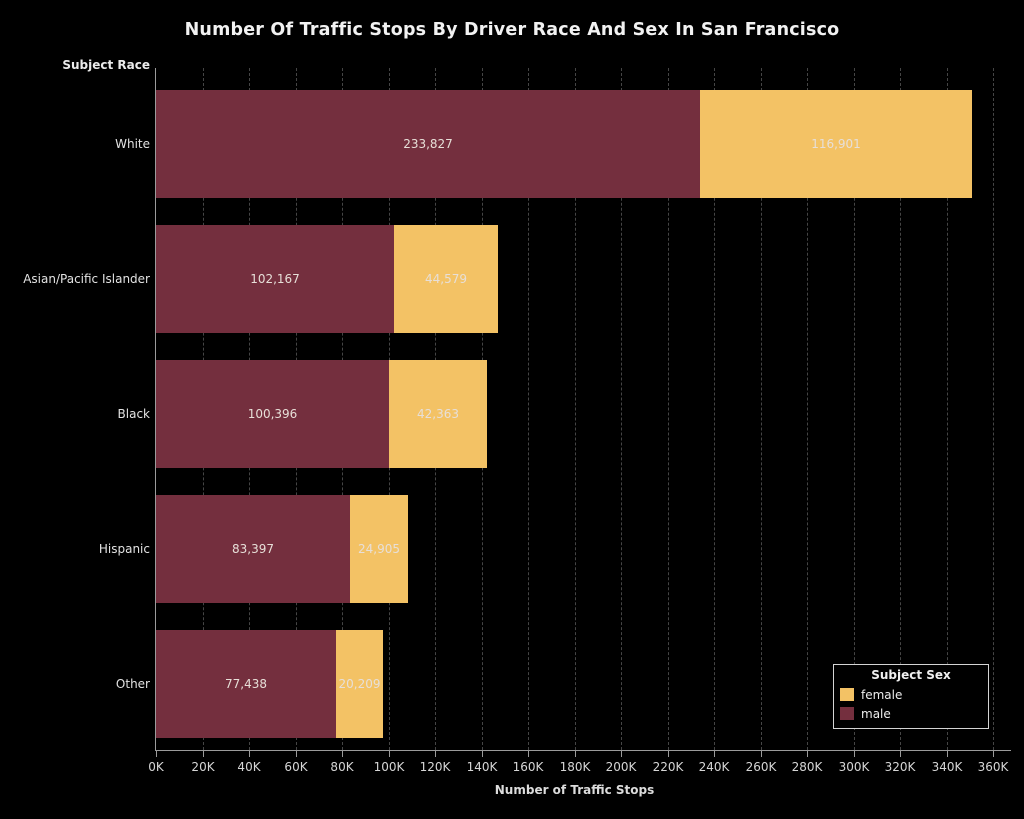 The width and height of the screenshot is (1024, 819). I want to click on x-tick-label-240k: 240K, so click(714, 767).